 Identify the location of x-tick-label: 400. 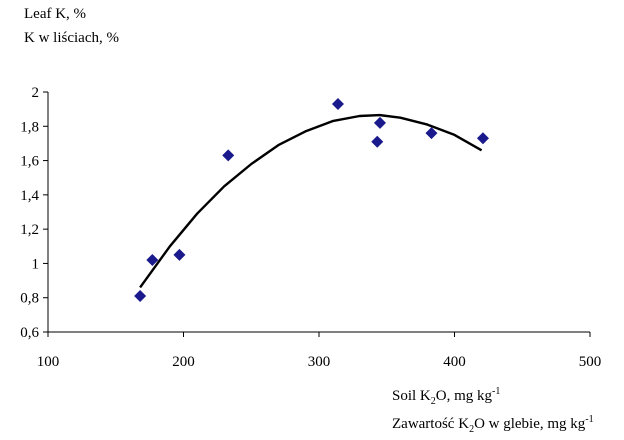
(454, 362).